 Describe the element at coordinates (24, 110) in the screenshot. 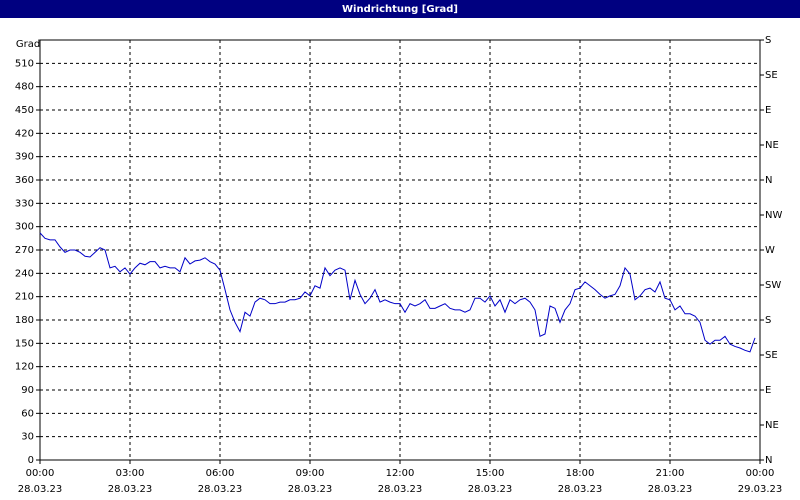

I see `y-tick-label: 450` at that location.